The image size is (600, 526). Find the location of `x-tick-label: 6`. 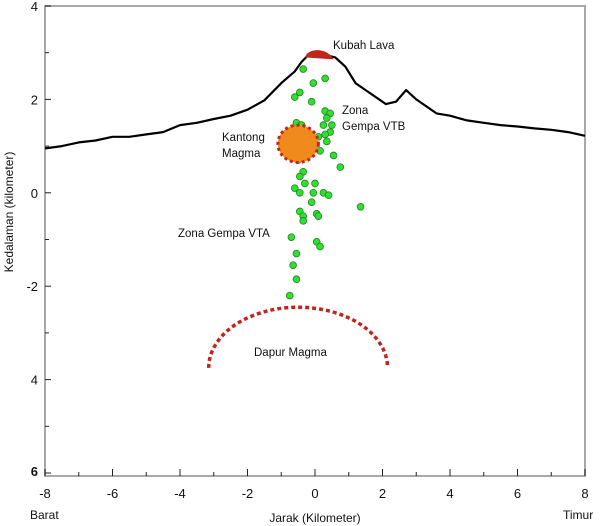

x-tick-label: 6 is located at coordinates (517, 493).